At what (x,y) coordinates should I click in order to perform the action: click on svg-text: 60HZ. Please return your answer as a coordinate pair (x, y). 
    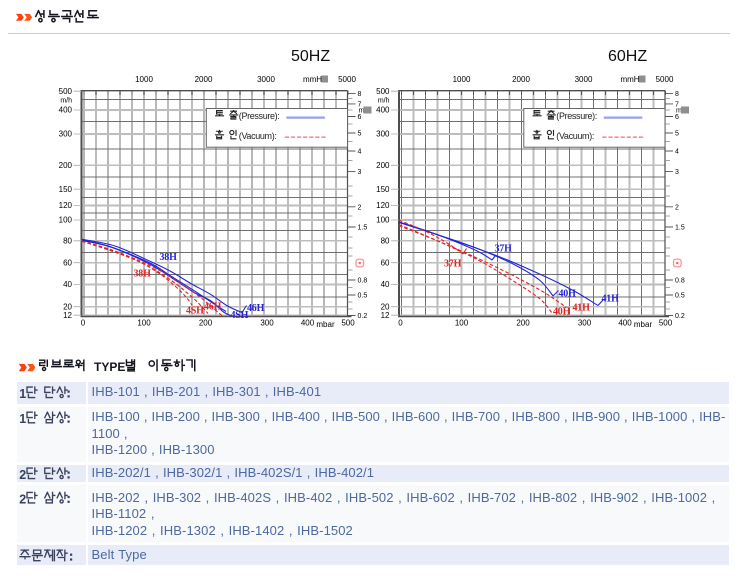
    Looking at the image, I should click on (627, 56).